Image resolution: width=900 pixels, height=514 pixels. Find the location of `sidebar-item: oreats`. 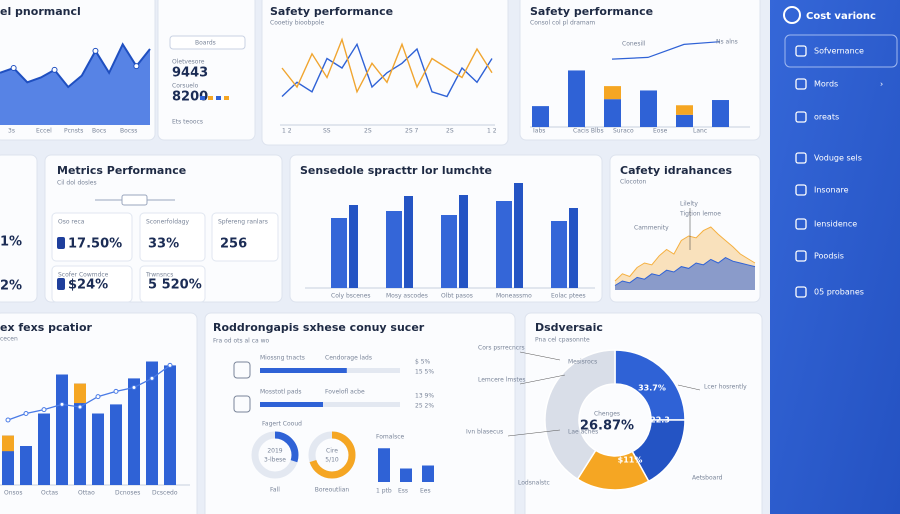

sidebar-item: oreats is located at coordinates (826, 117).